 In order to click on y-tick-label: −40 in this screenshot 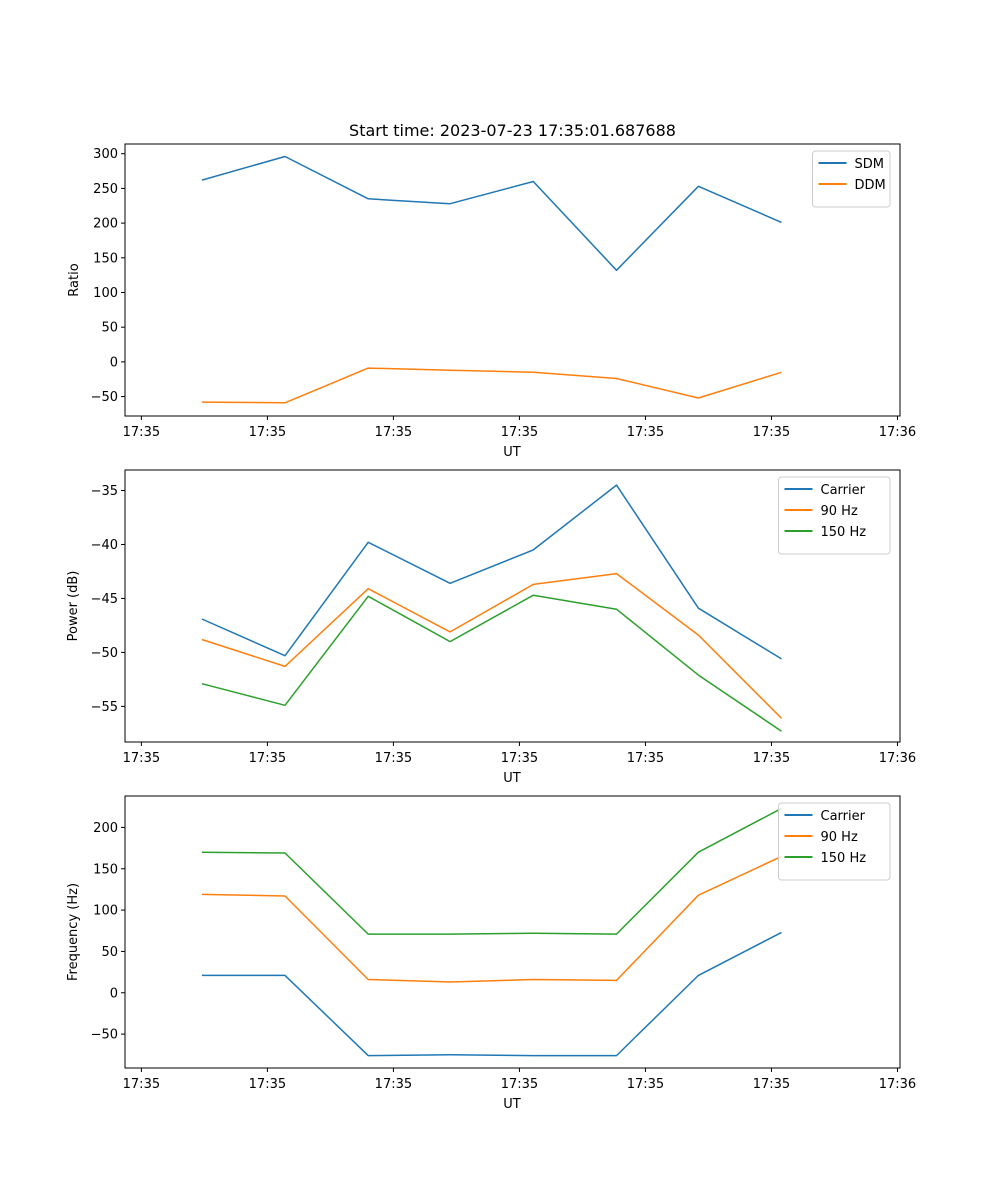, I will do `click(104, 545)`.